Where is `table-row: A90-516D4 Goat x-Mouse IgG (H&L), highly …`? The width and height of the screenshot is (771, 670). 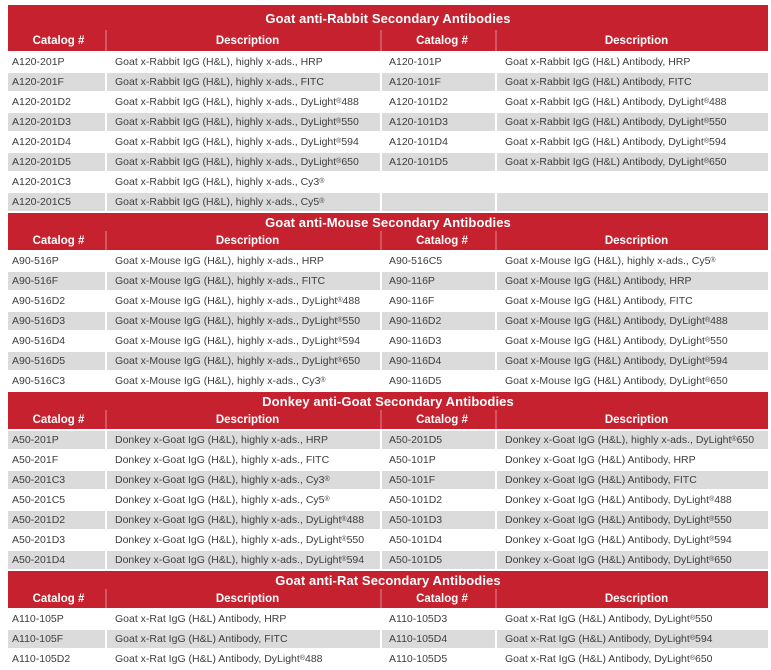
table-row: A90-516D4 Goat x-Mouse IgG (H&L), highly … is located at coordinates (388, 341).